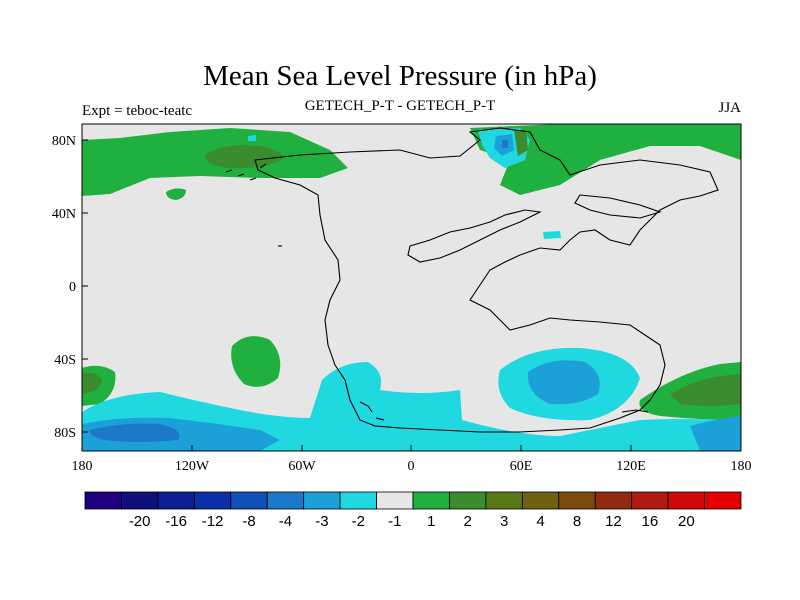 This screenshot has width=800, height=600. I want to click on coastline-islands-sw, so click(372, 411).